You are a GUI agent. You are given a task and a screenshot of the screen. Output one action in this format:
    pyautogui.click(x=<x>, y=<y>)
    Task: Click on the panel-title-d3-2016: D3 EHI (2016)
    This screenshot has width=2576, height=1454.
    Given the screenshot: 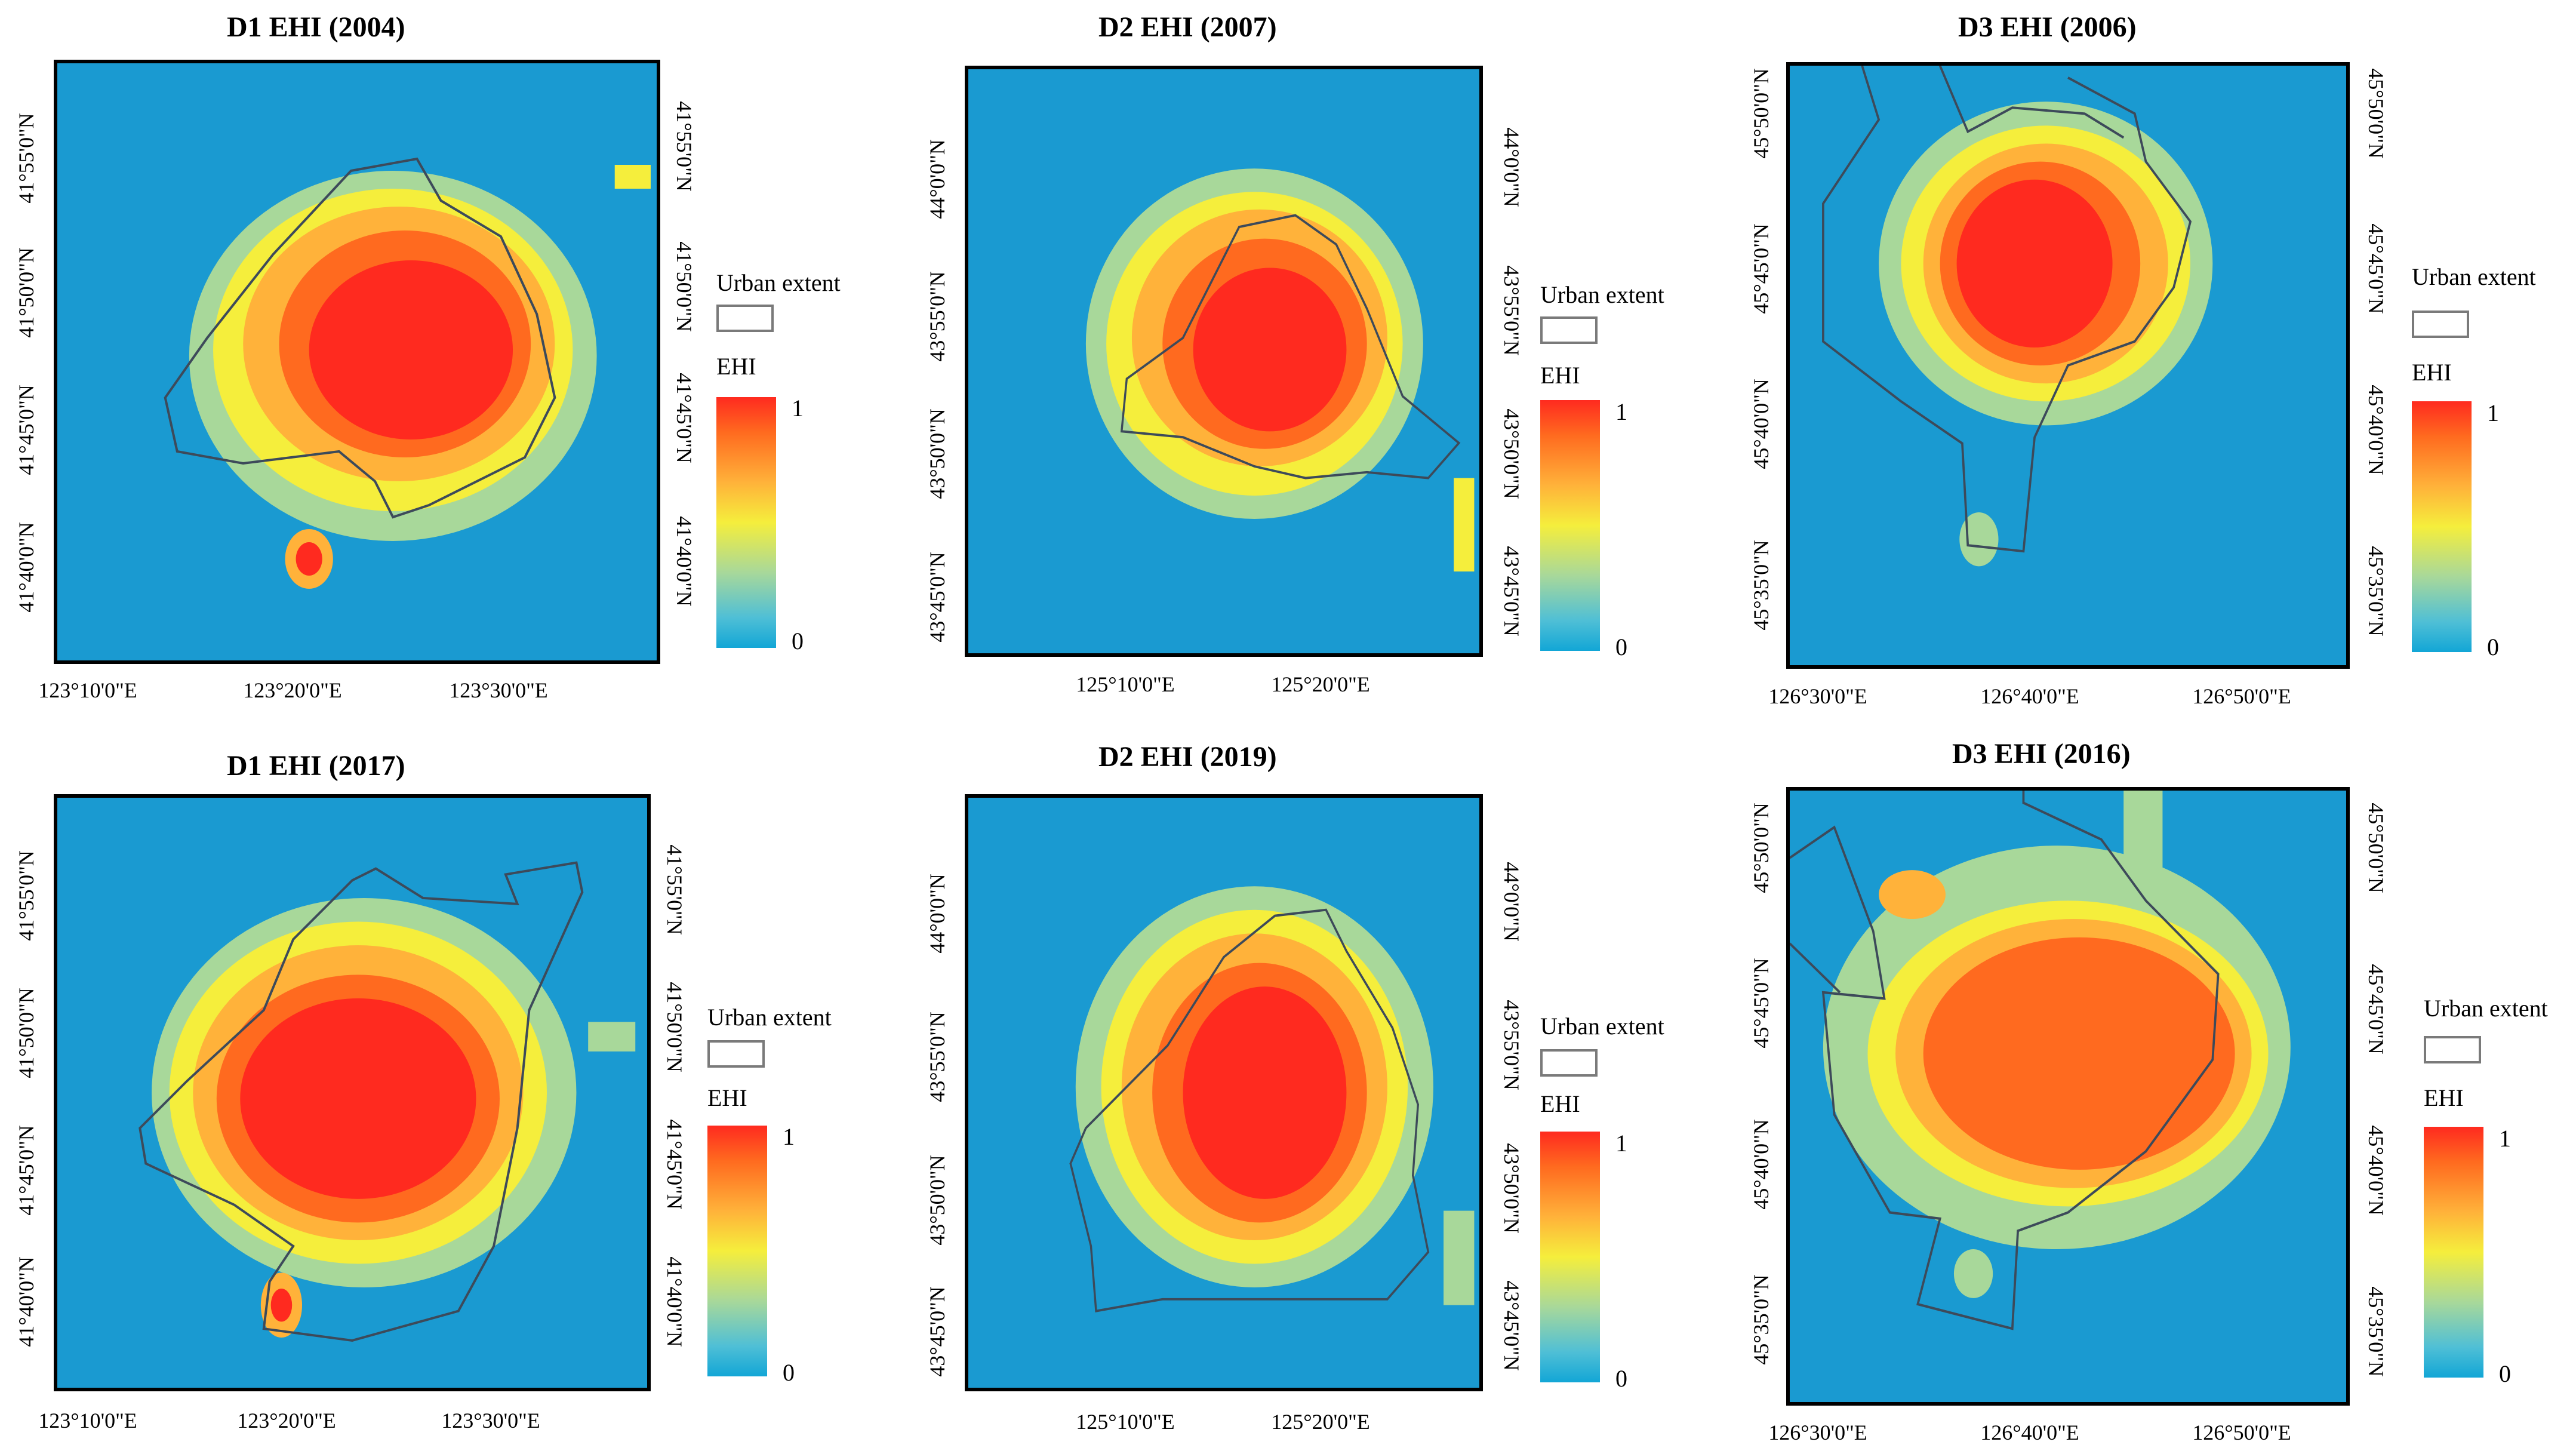 What is the action you would take?
    pyautogui.click(x=2041, y=754)
    